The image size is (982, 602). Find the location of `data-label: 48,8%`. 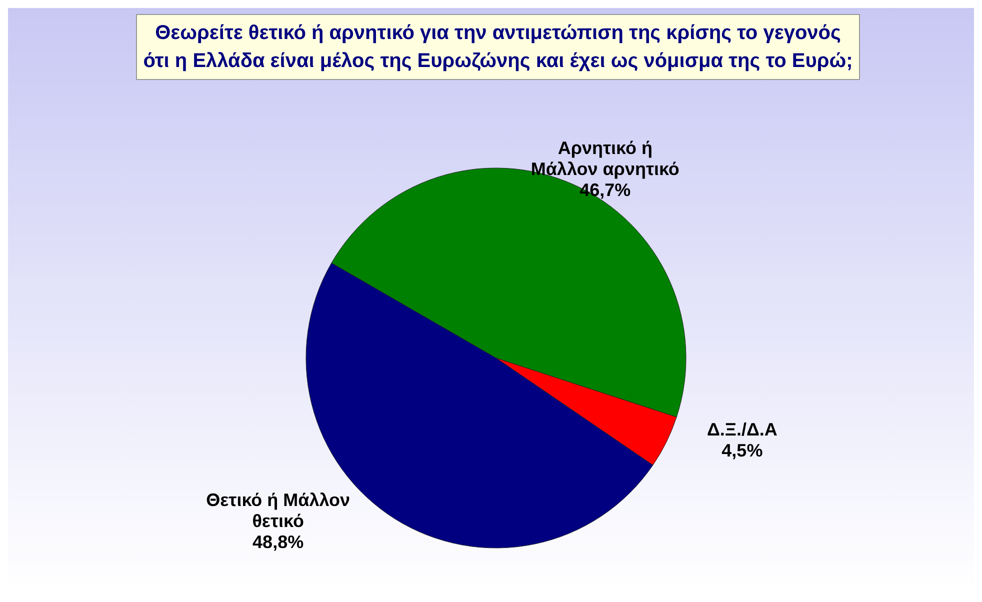

data-label: 48,8% is located at coordinates (278, 542).